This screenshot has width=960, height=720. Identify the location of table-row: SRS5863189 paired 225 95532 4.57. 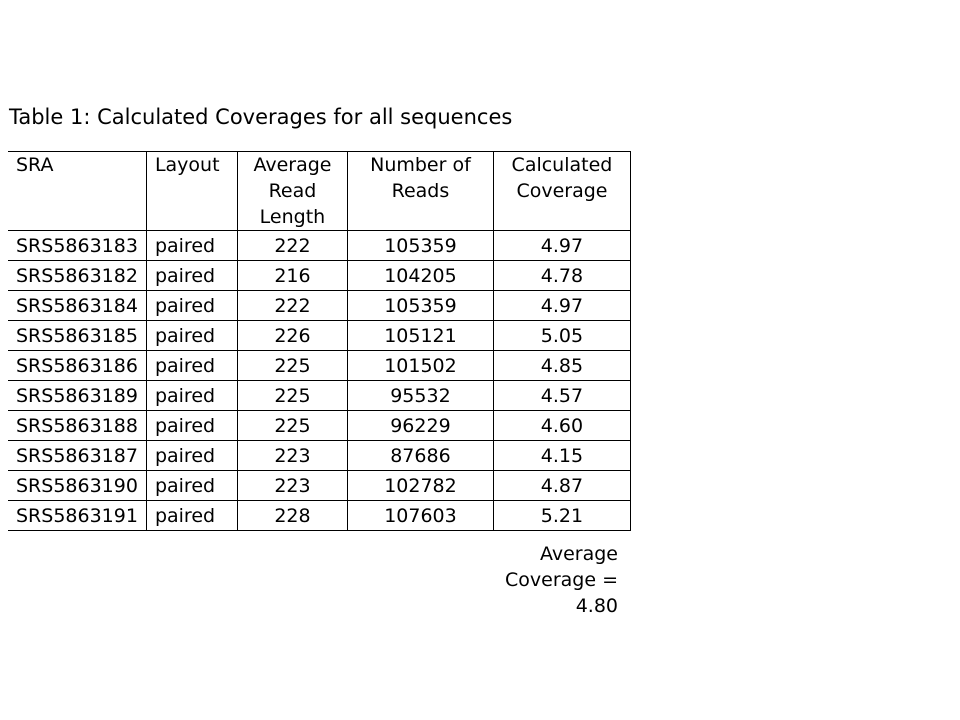
(319, 395).